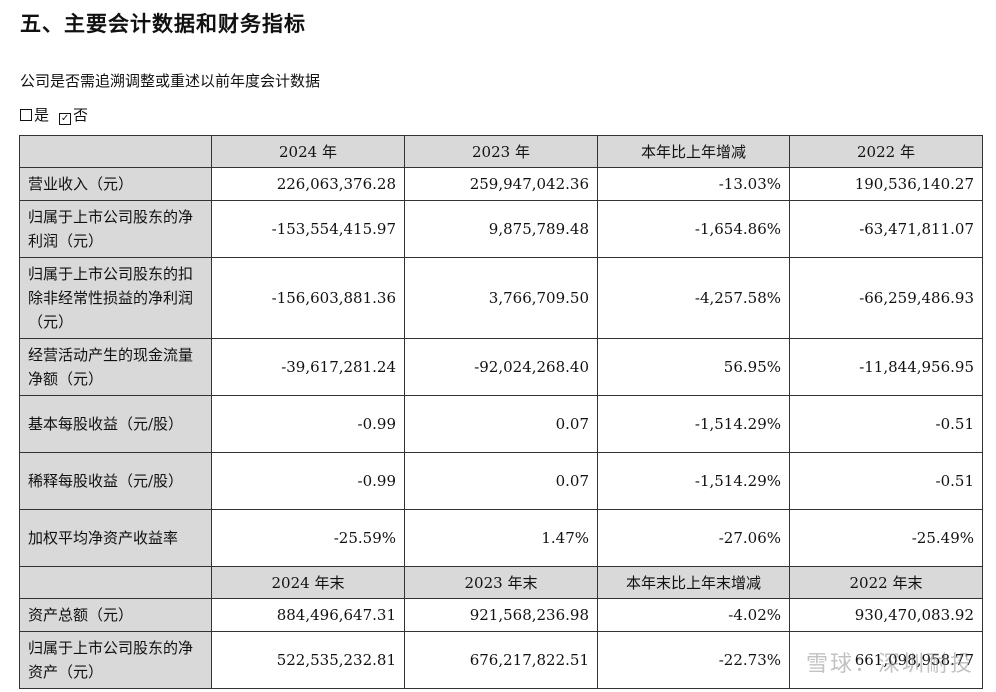 The width and height of the screenshot is (996, 692). Describe the element at coordinates (693, 229) in the screenshot. I see `value-cell: -1,654.86%` at that location.